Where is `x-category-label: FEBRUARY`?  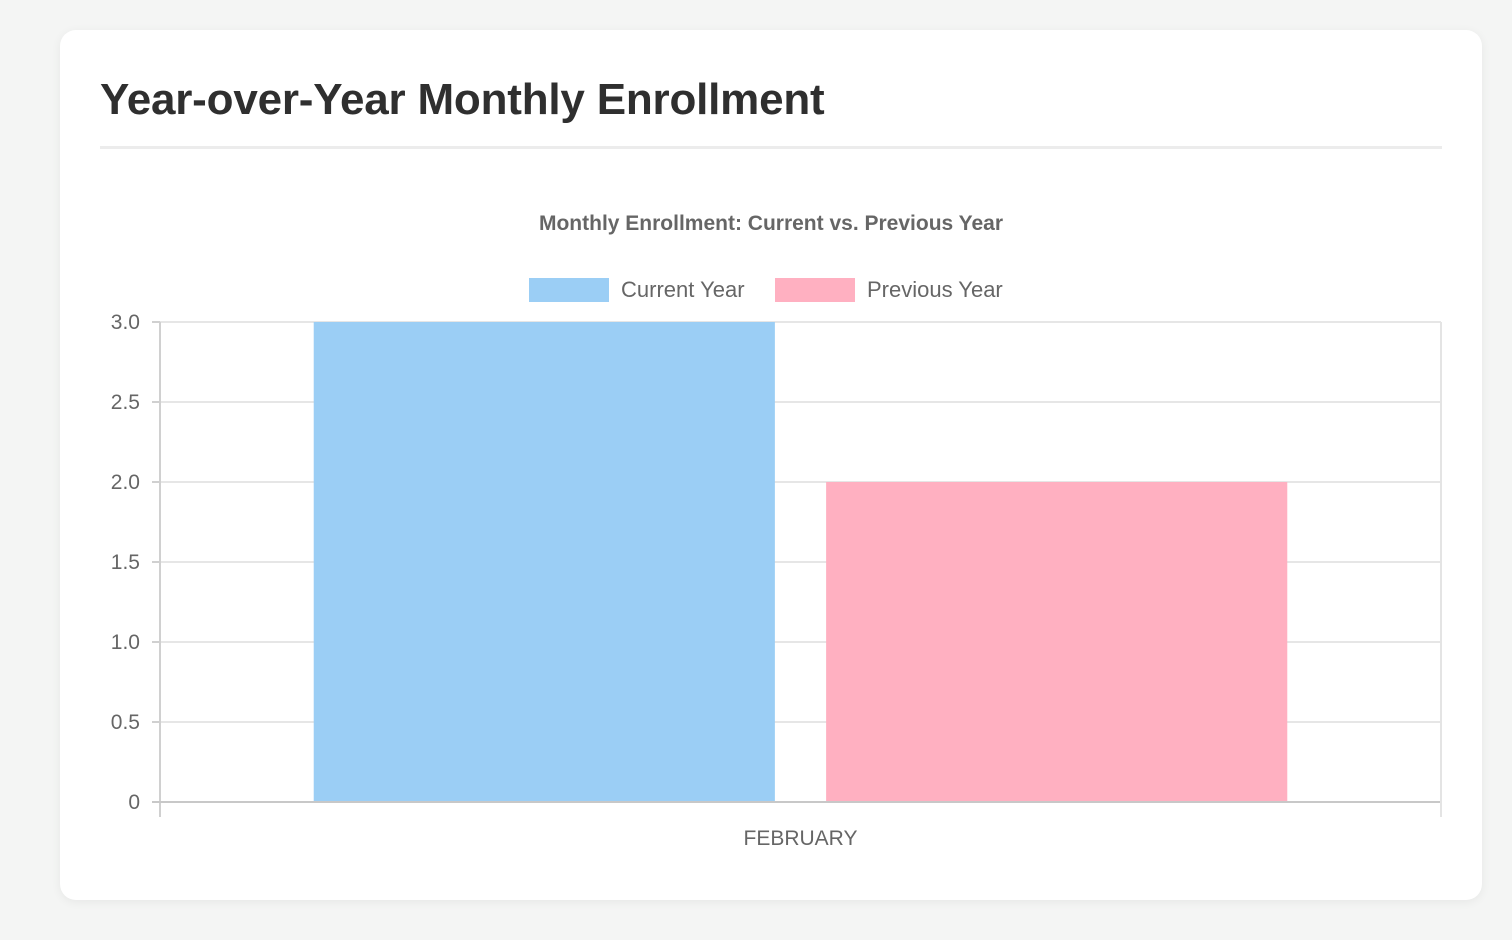 x-category-label: FEBRUARY is located at coordinates (801, 838).